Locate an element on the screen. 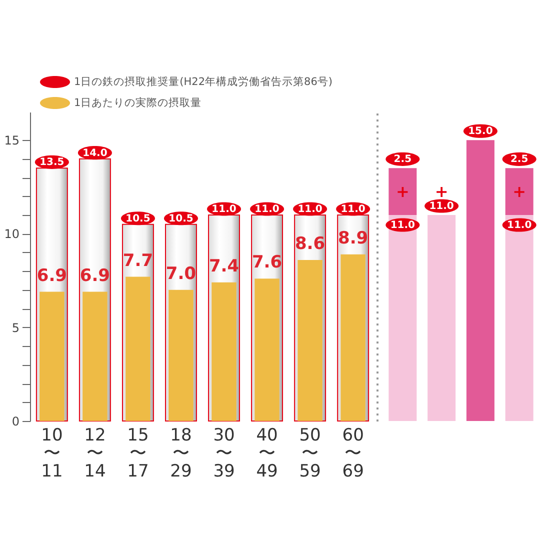  data-label: 15.0 is located at coordinates (480, 132).